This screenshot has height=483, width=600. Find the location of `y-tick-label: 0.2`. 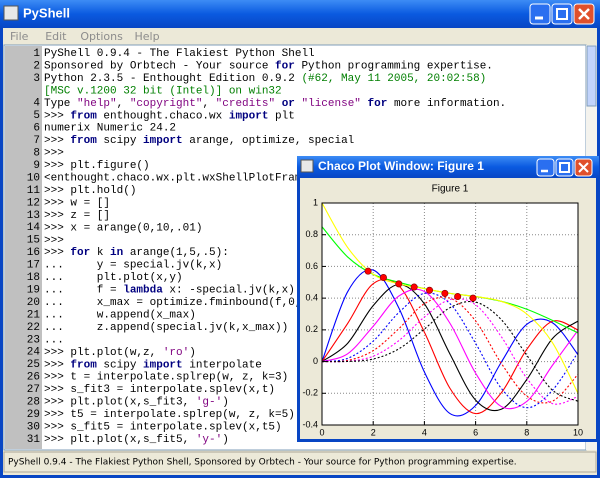

y-tick-label: 0.2 is located at coordinates (311, 329).